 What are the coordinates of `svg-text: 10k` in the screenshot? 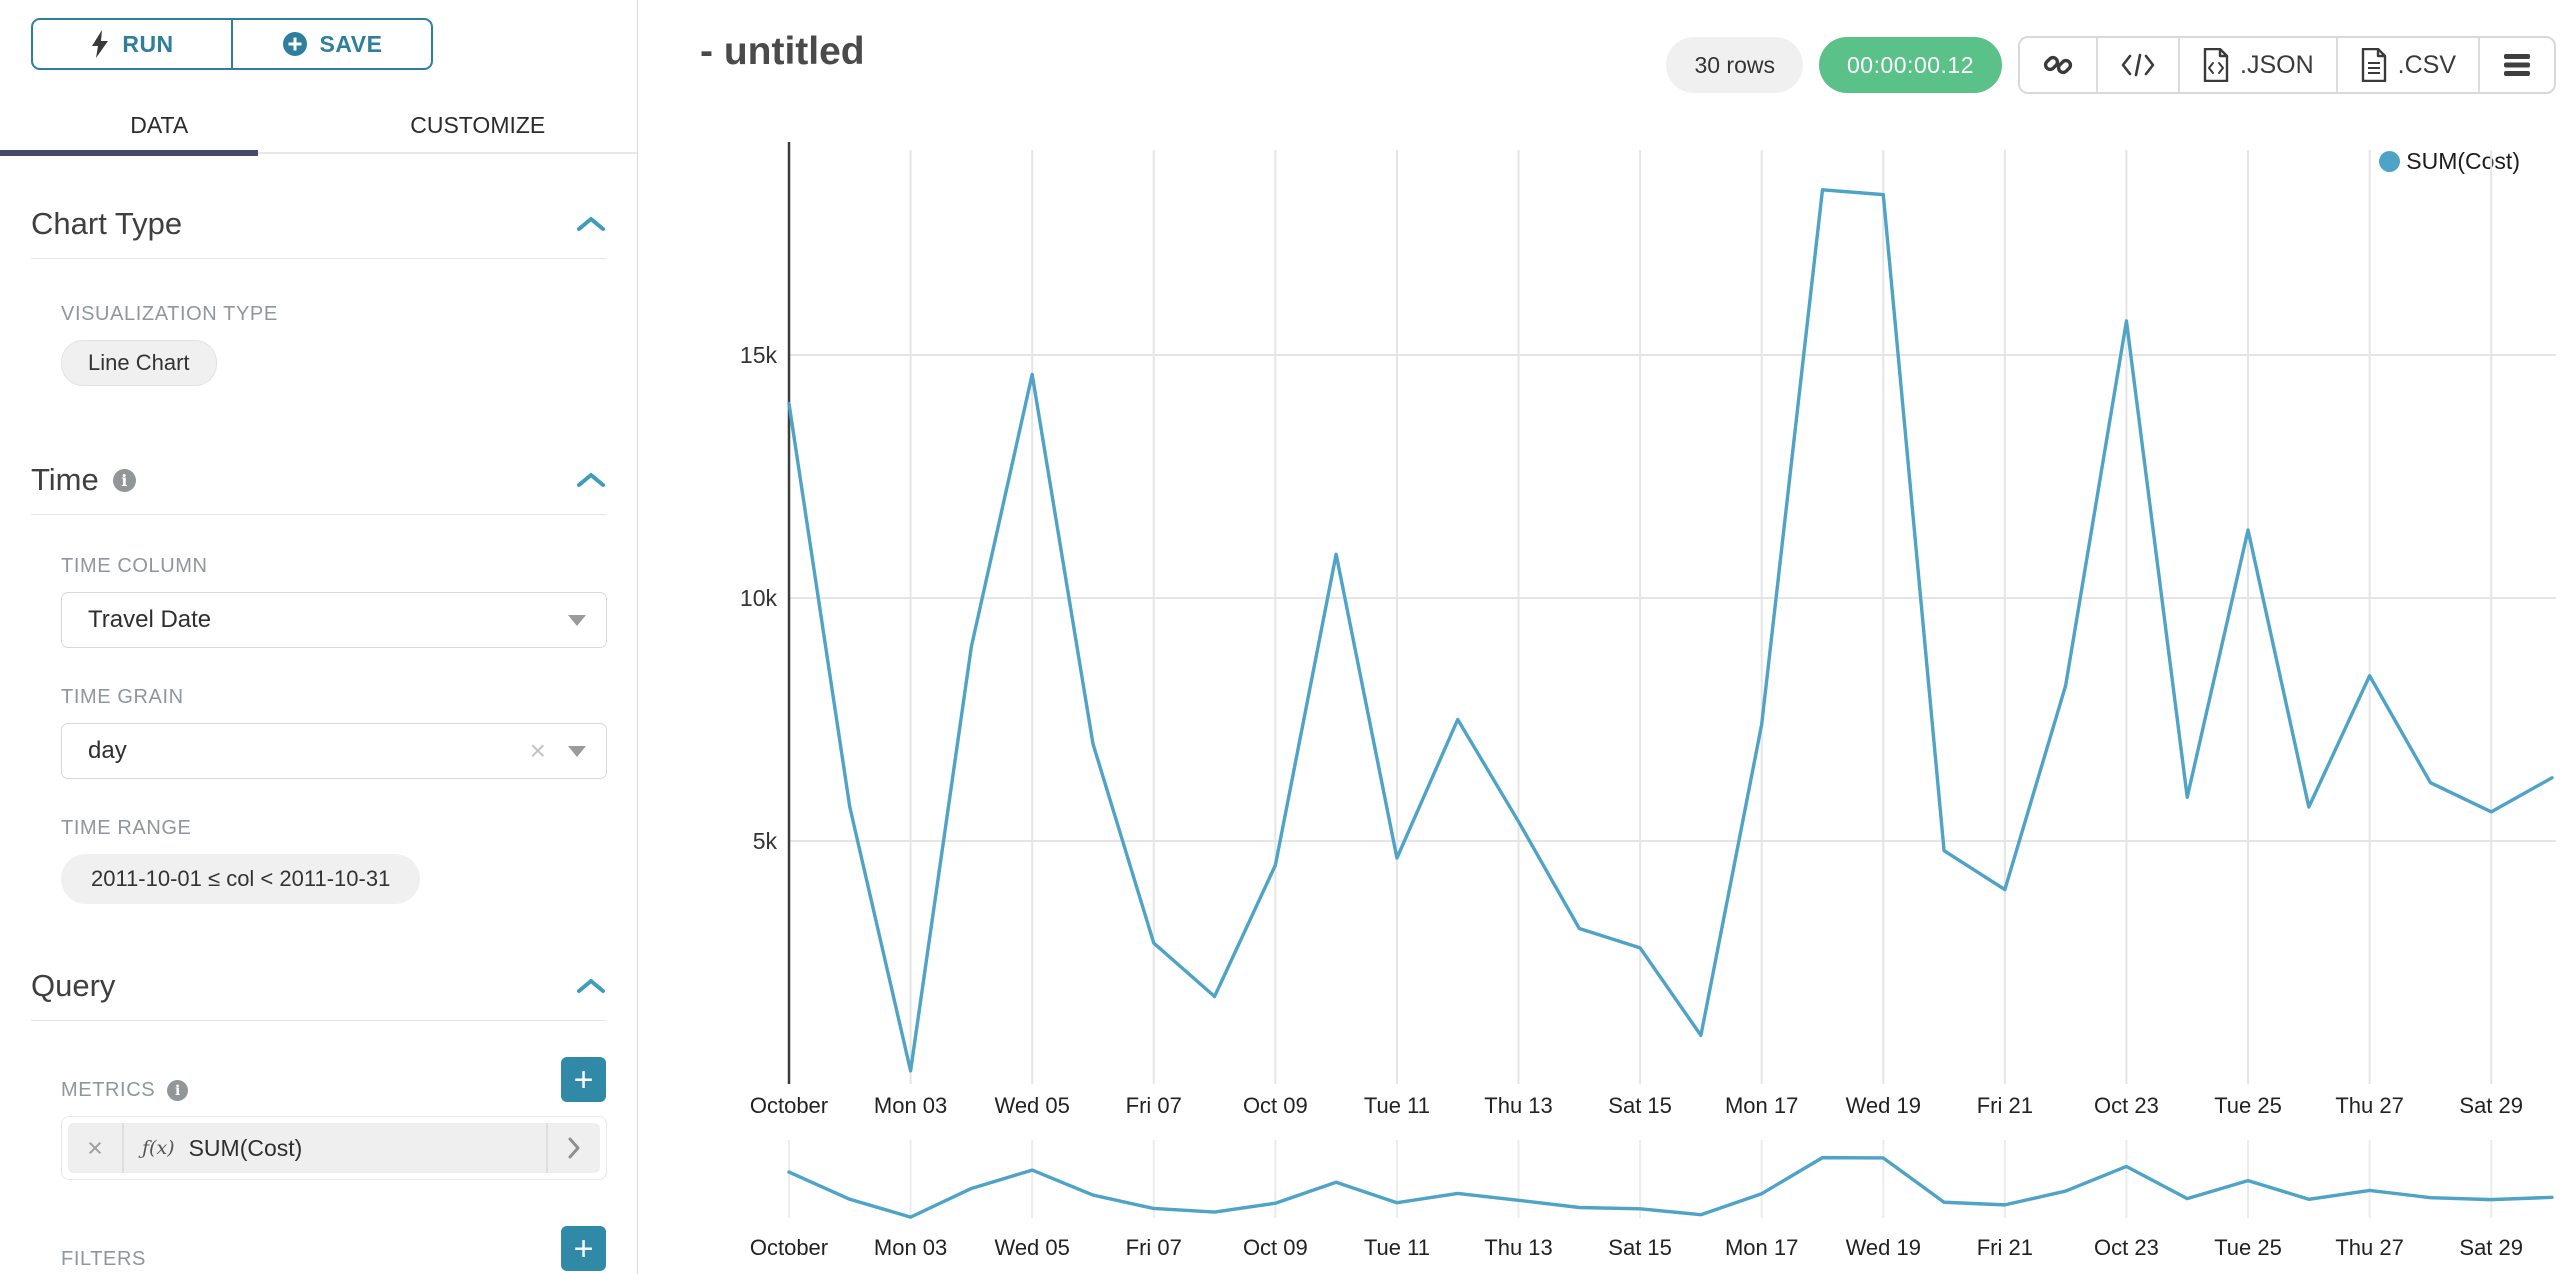 It's located at (759, 598).